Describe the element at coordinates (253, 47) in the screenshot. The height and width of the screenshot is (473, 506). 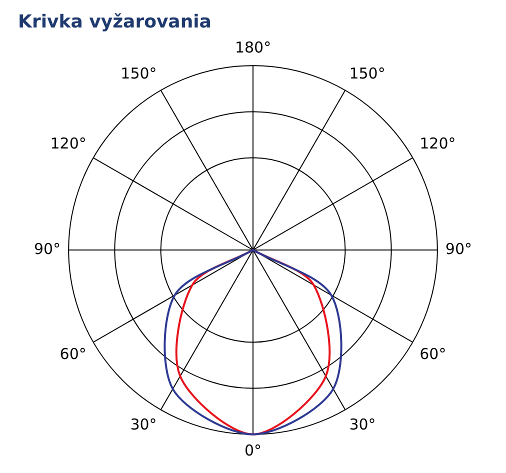
I see `spoke-label: 180°` at that location.